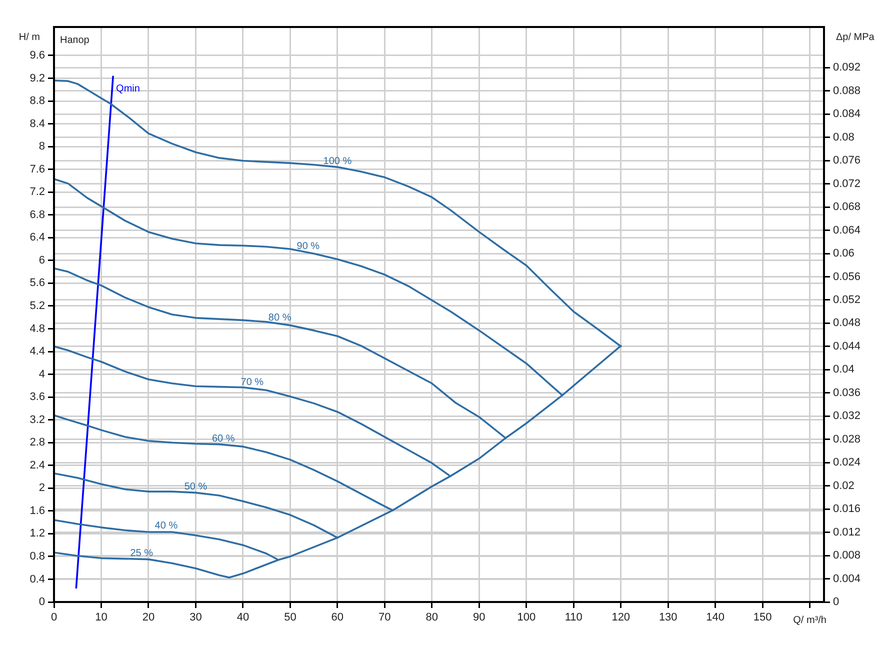 Image resolution: width=886 pixels, height=668 pixels. I want to click on x-tick-label: 10, so click(101, 618).